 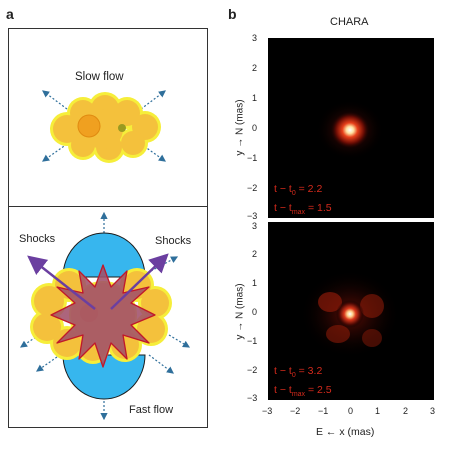 I want to click on slow-flow-illustration, so click(x=104, y=126).